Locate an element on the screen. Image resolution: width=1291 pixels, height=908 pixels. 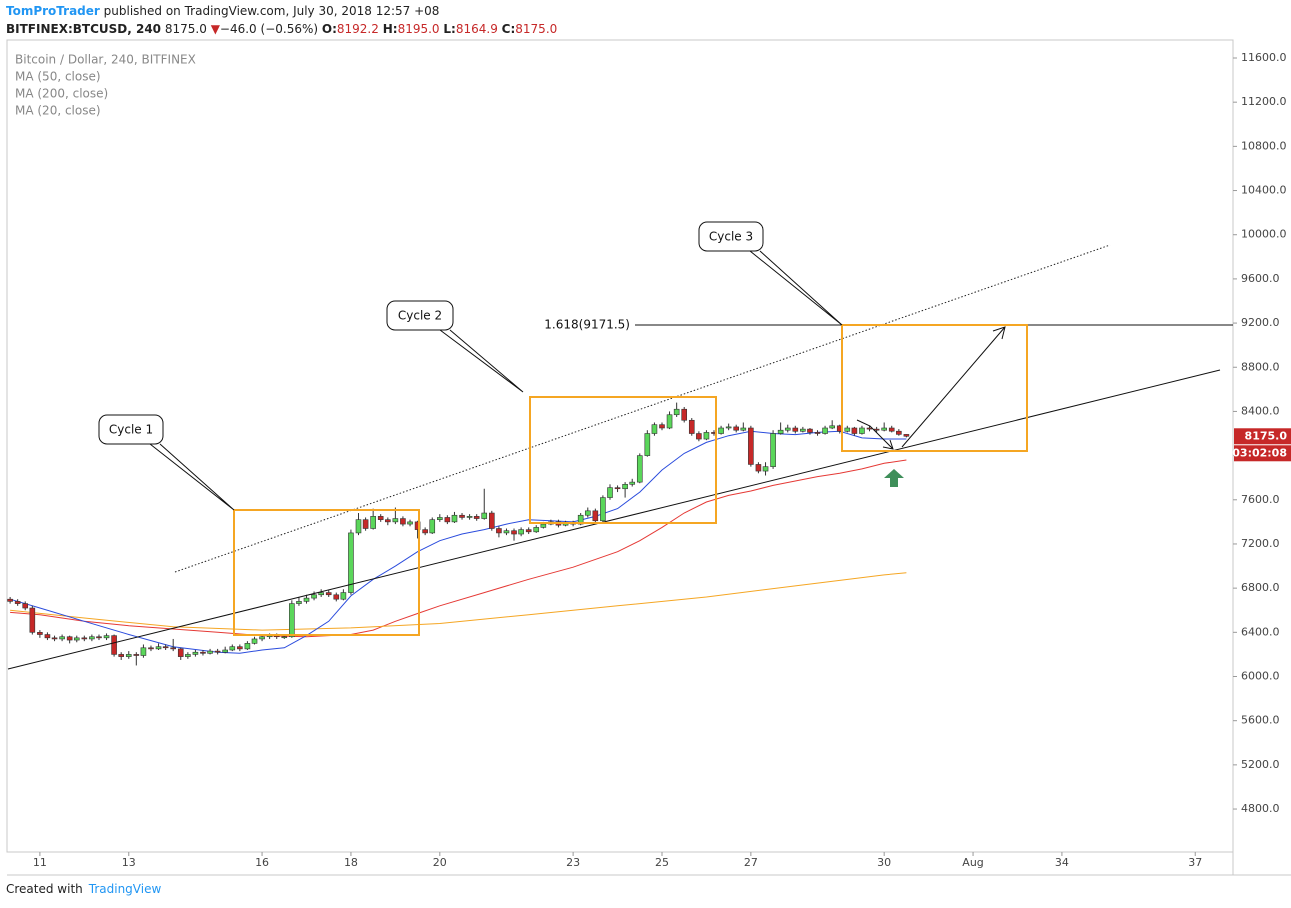
x-tick-label: 23 is located at coordinates (573, 862).